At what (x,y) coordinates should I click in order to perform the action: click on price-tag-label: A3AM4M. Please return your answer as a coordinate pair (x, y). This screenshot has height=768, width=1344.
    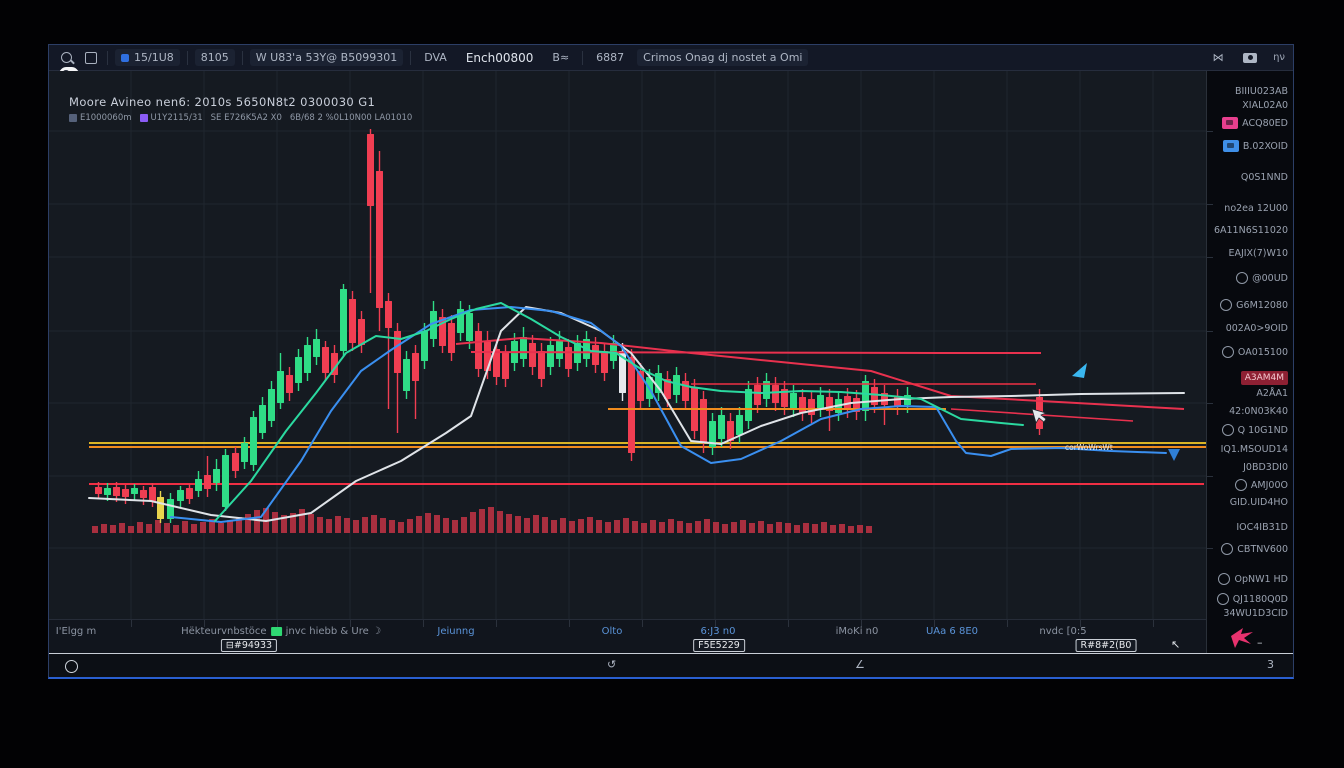
    Looking at the image, I should click on (1264, 378).